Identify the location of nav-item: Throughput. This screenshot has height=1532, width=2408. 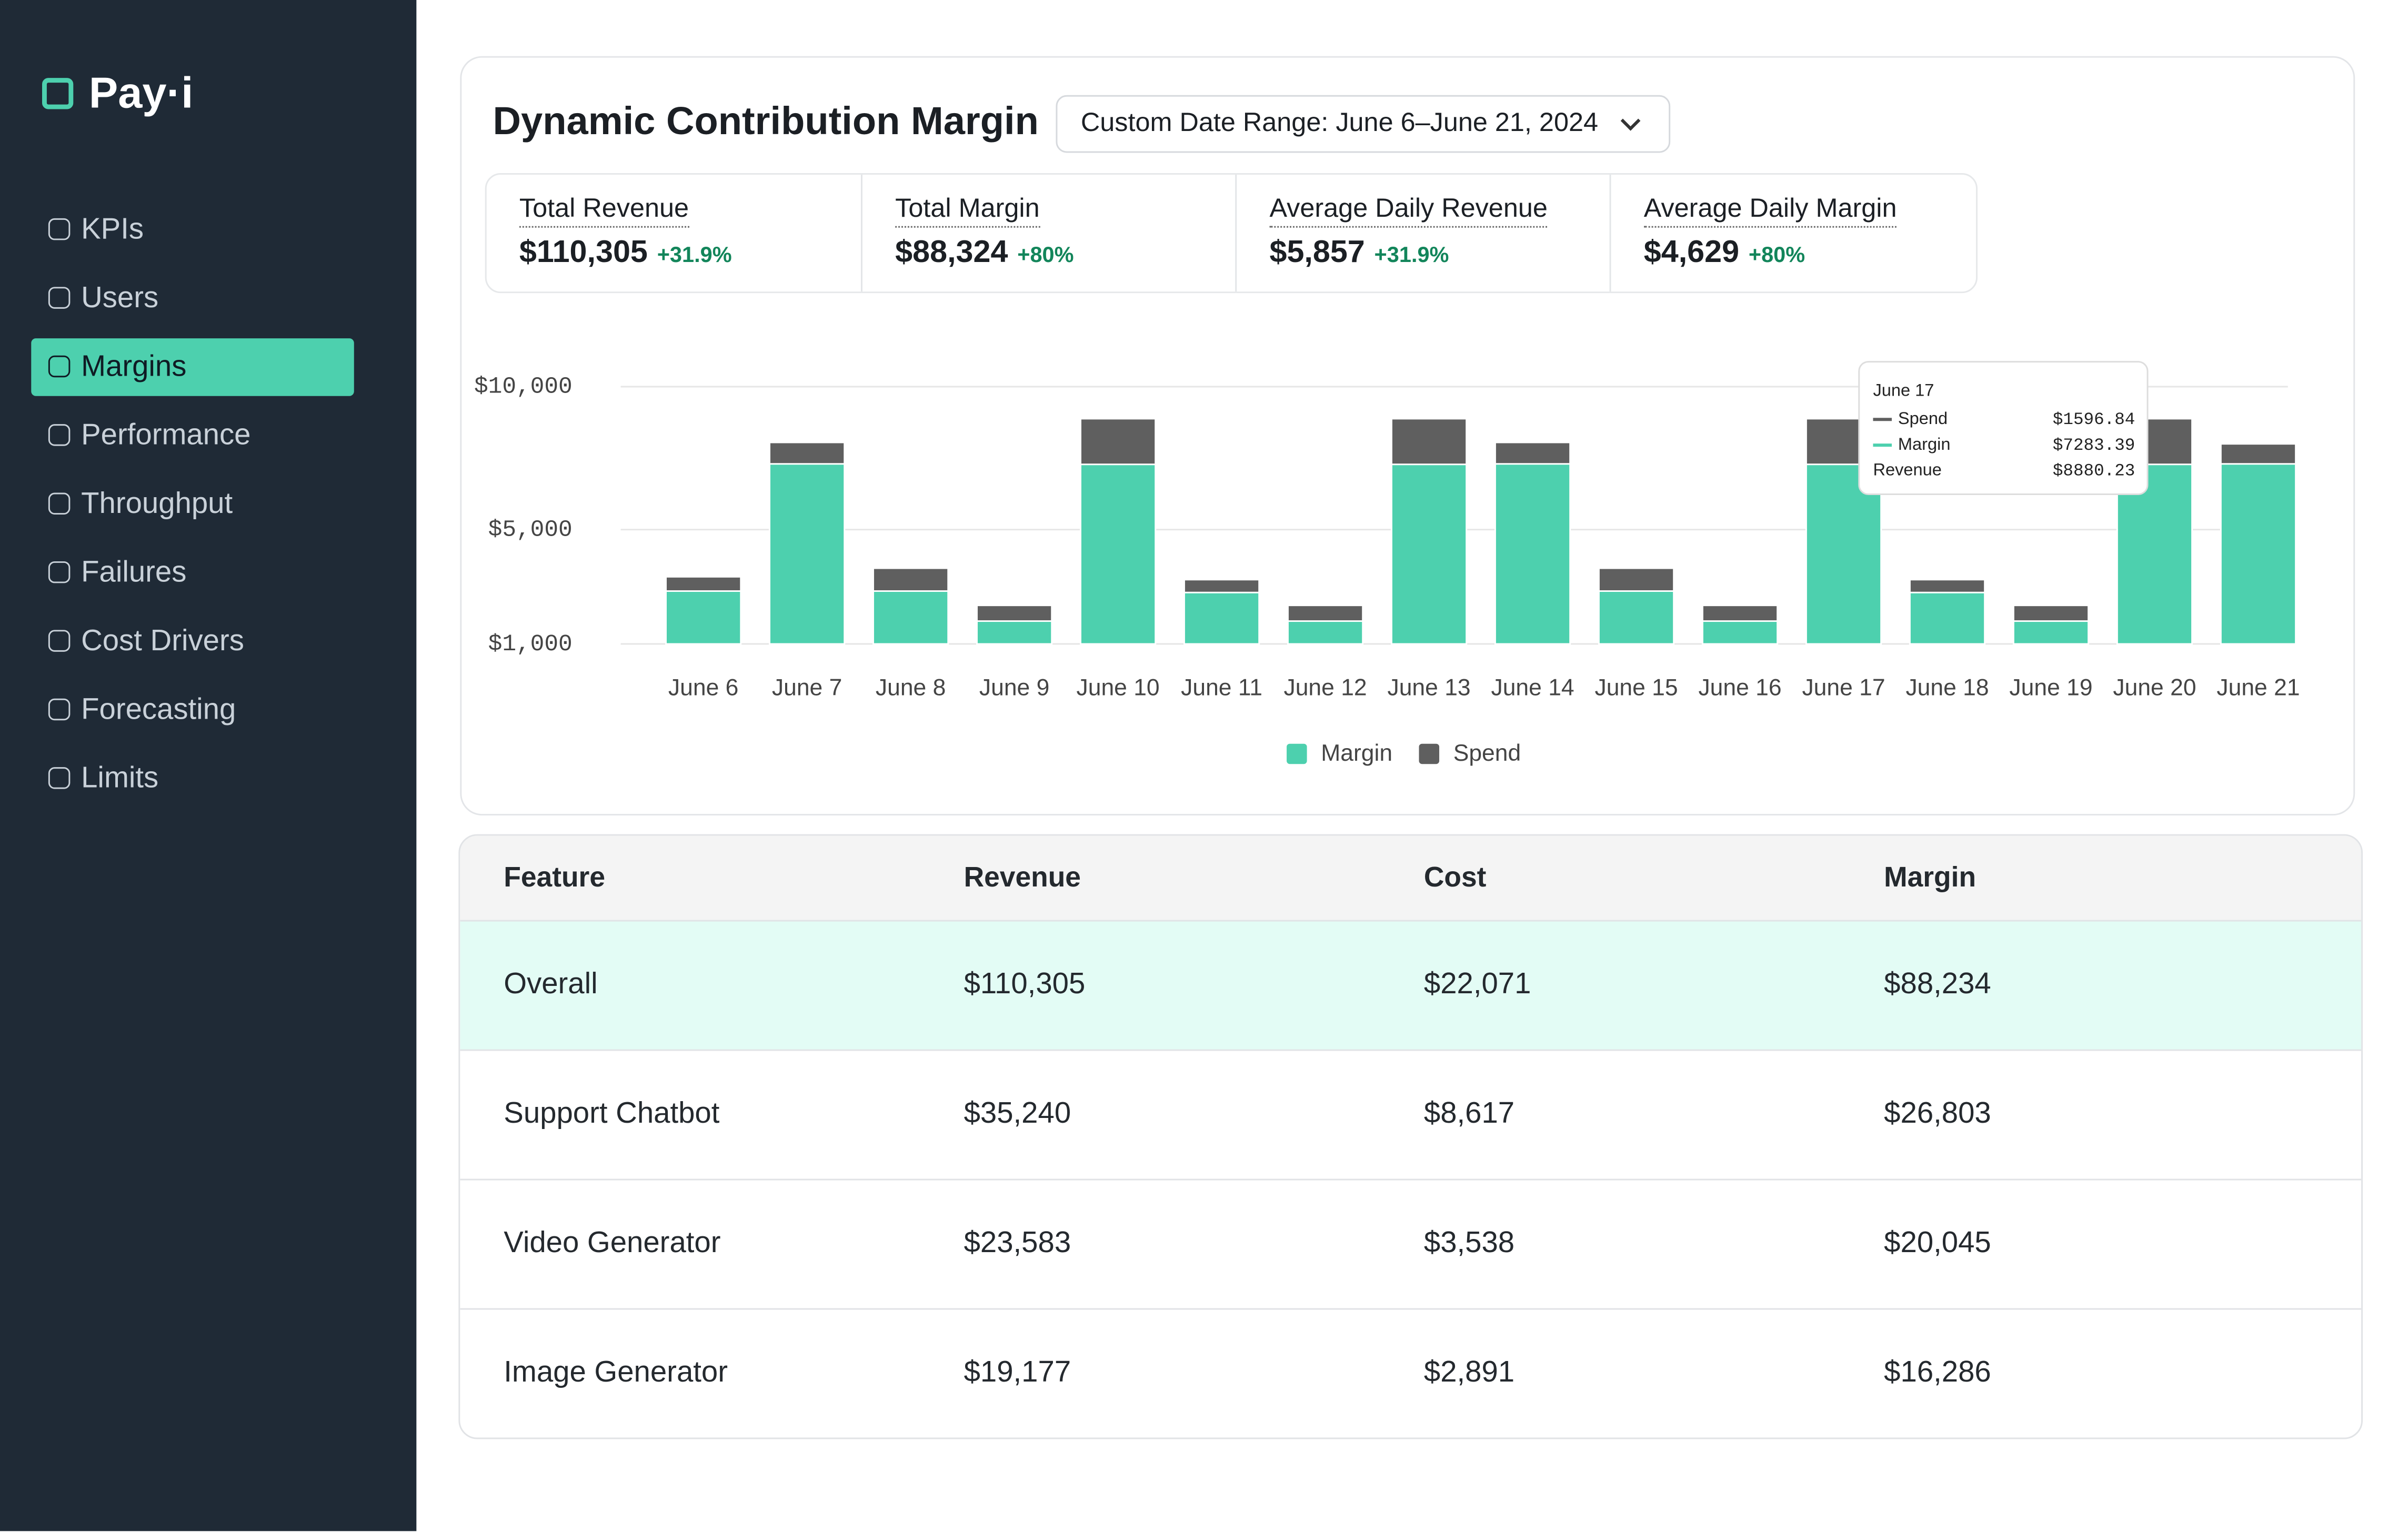
(192, 504).